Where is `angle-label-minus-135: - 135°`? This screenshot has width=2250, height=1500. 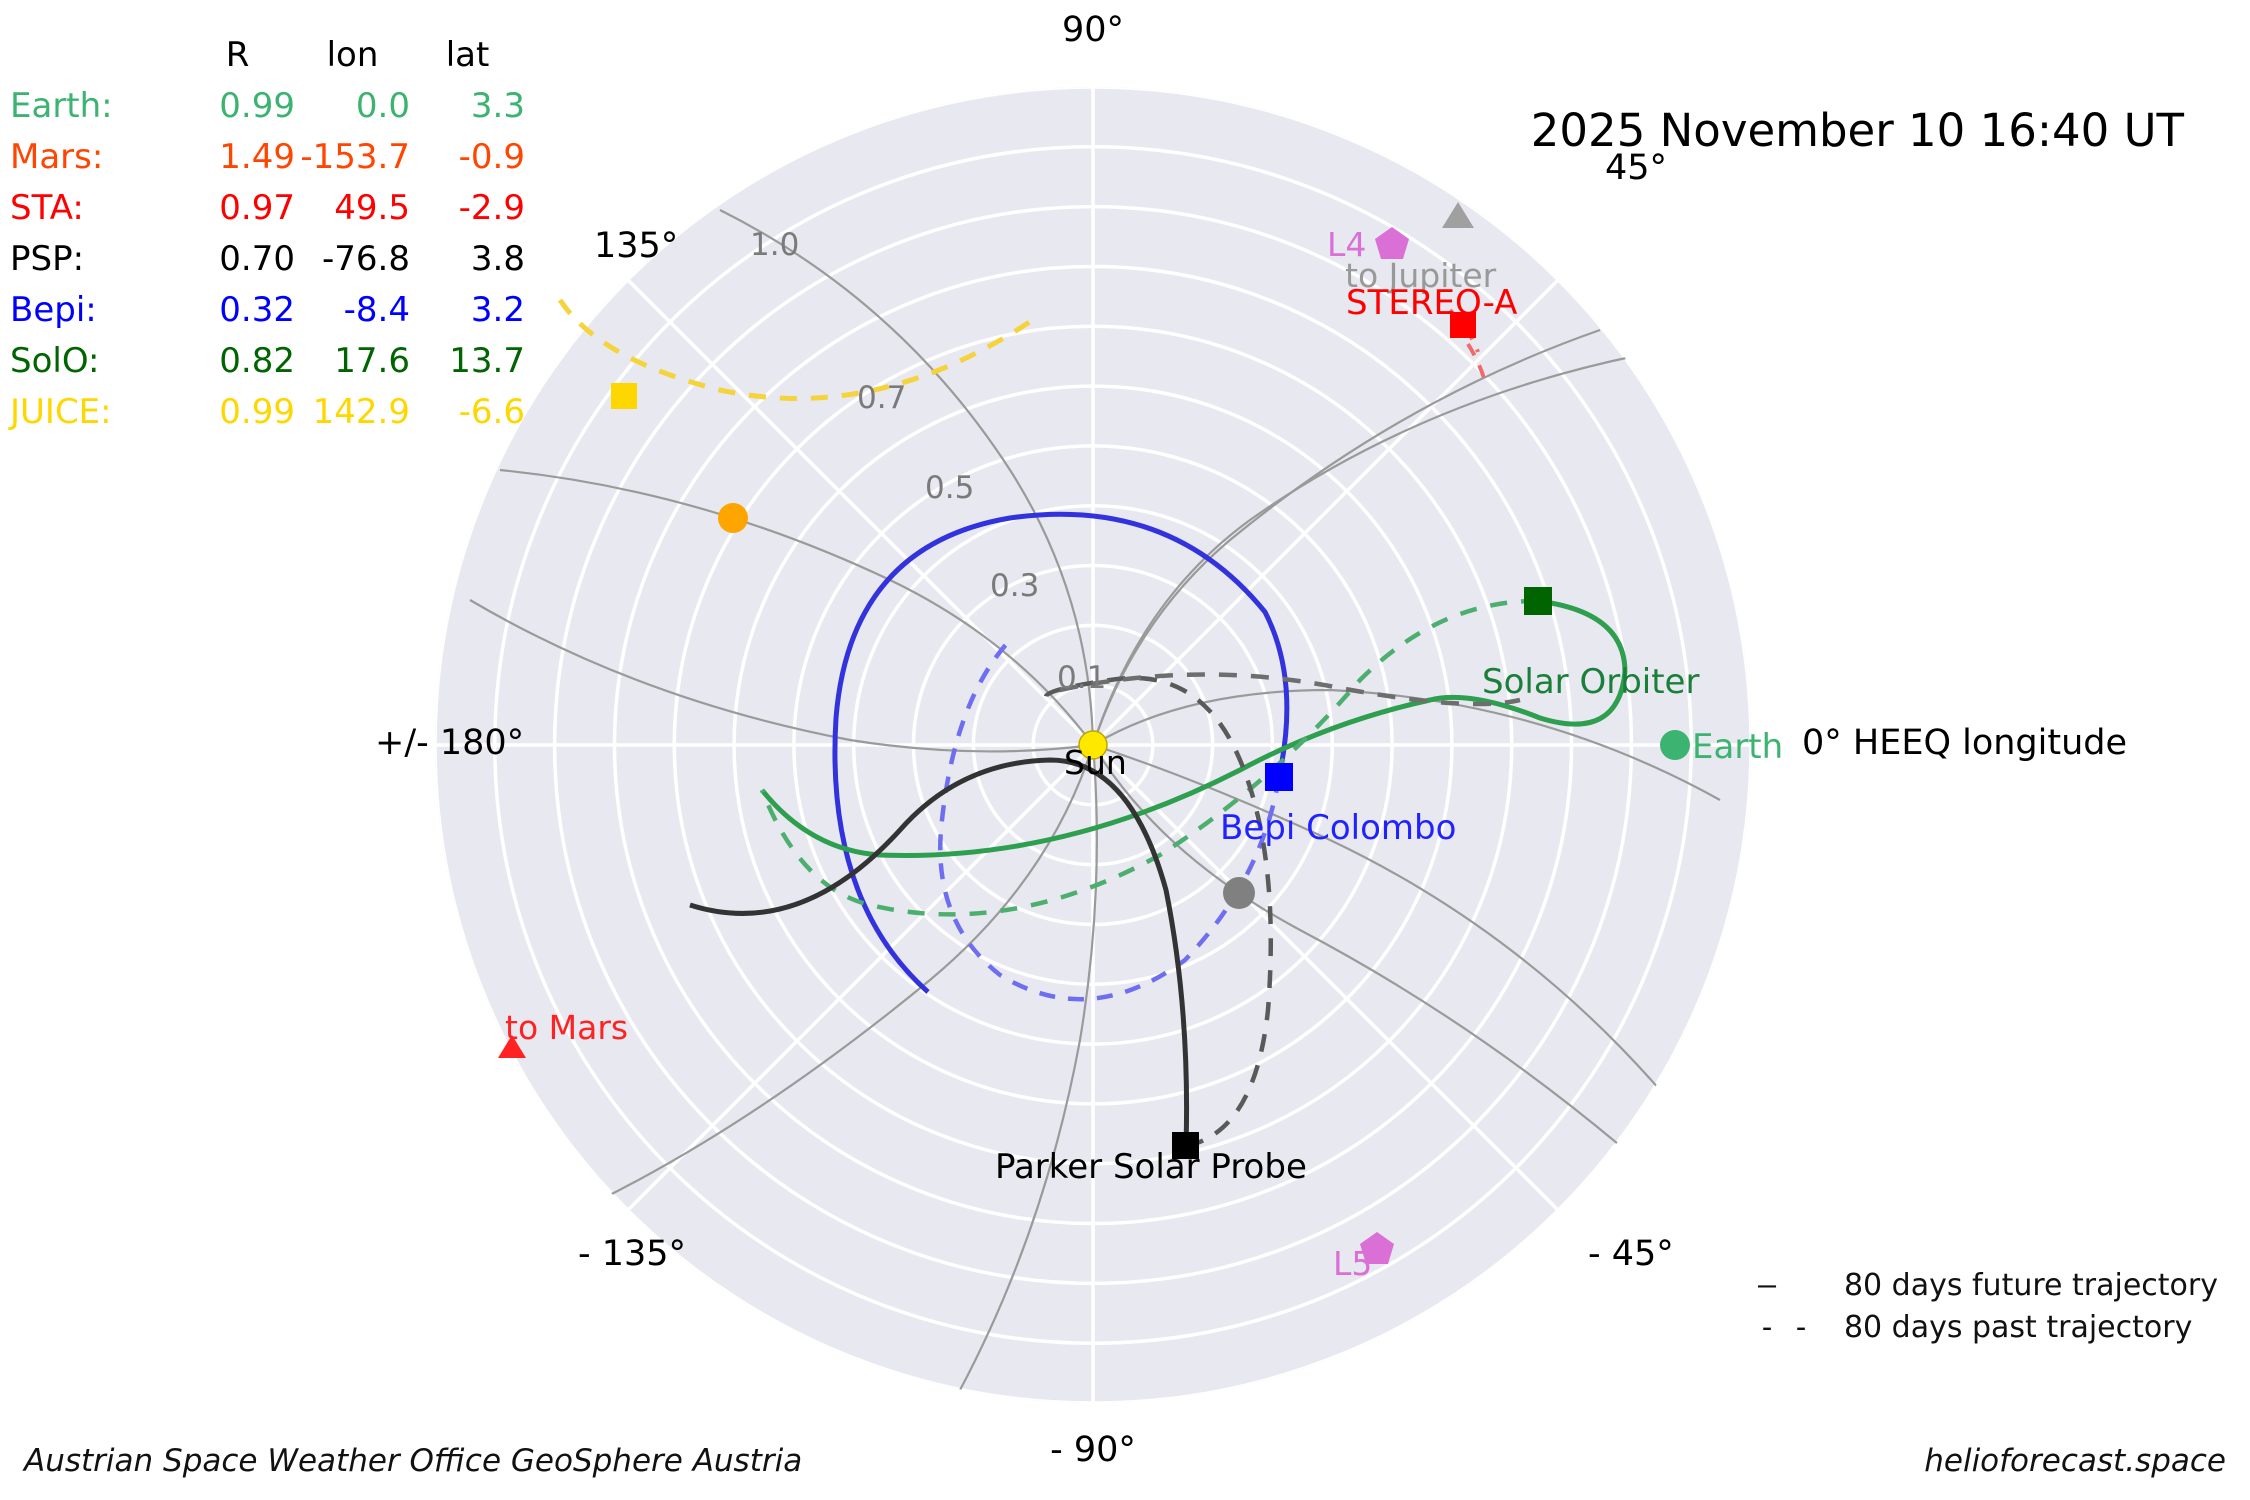
angle-label-minus-135: - 135° is located at coordinates (632, 1254).